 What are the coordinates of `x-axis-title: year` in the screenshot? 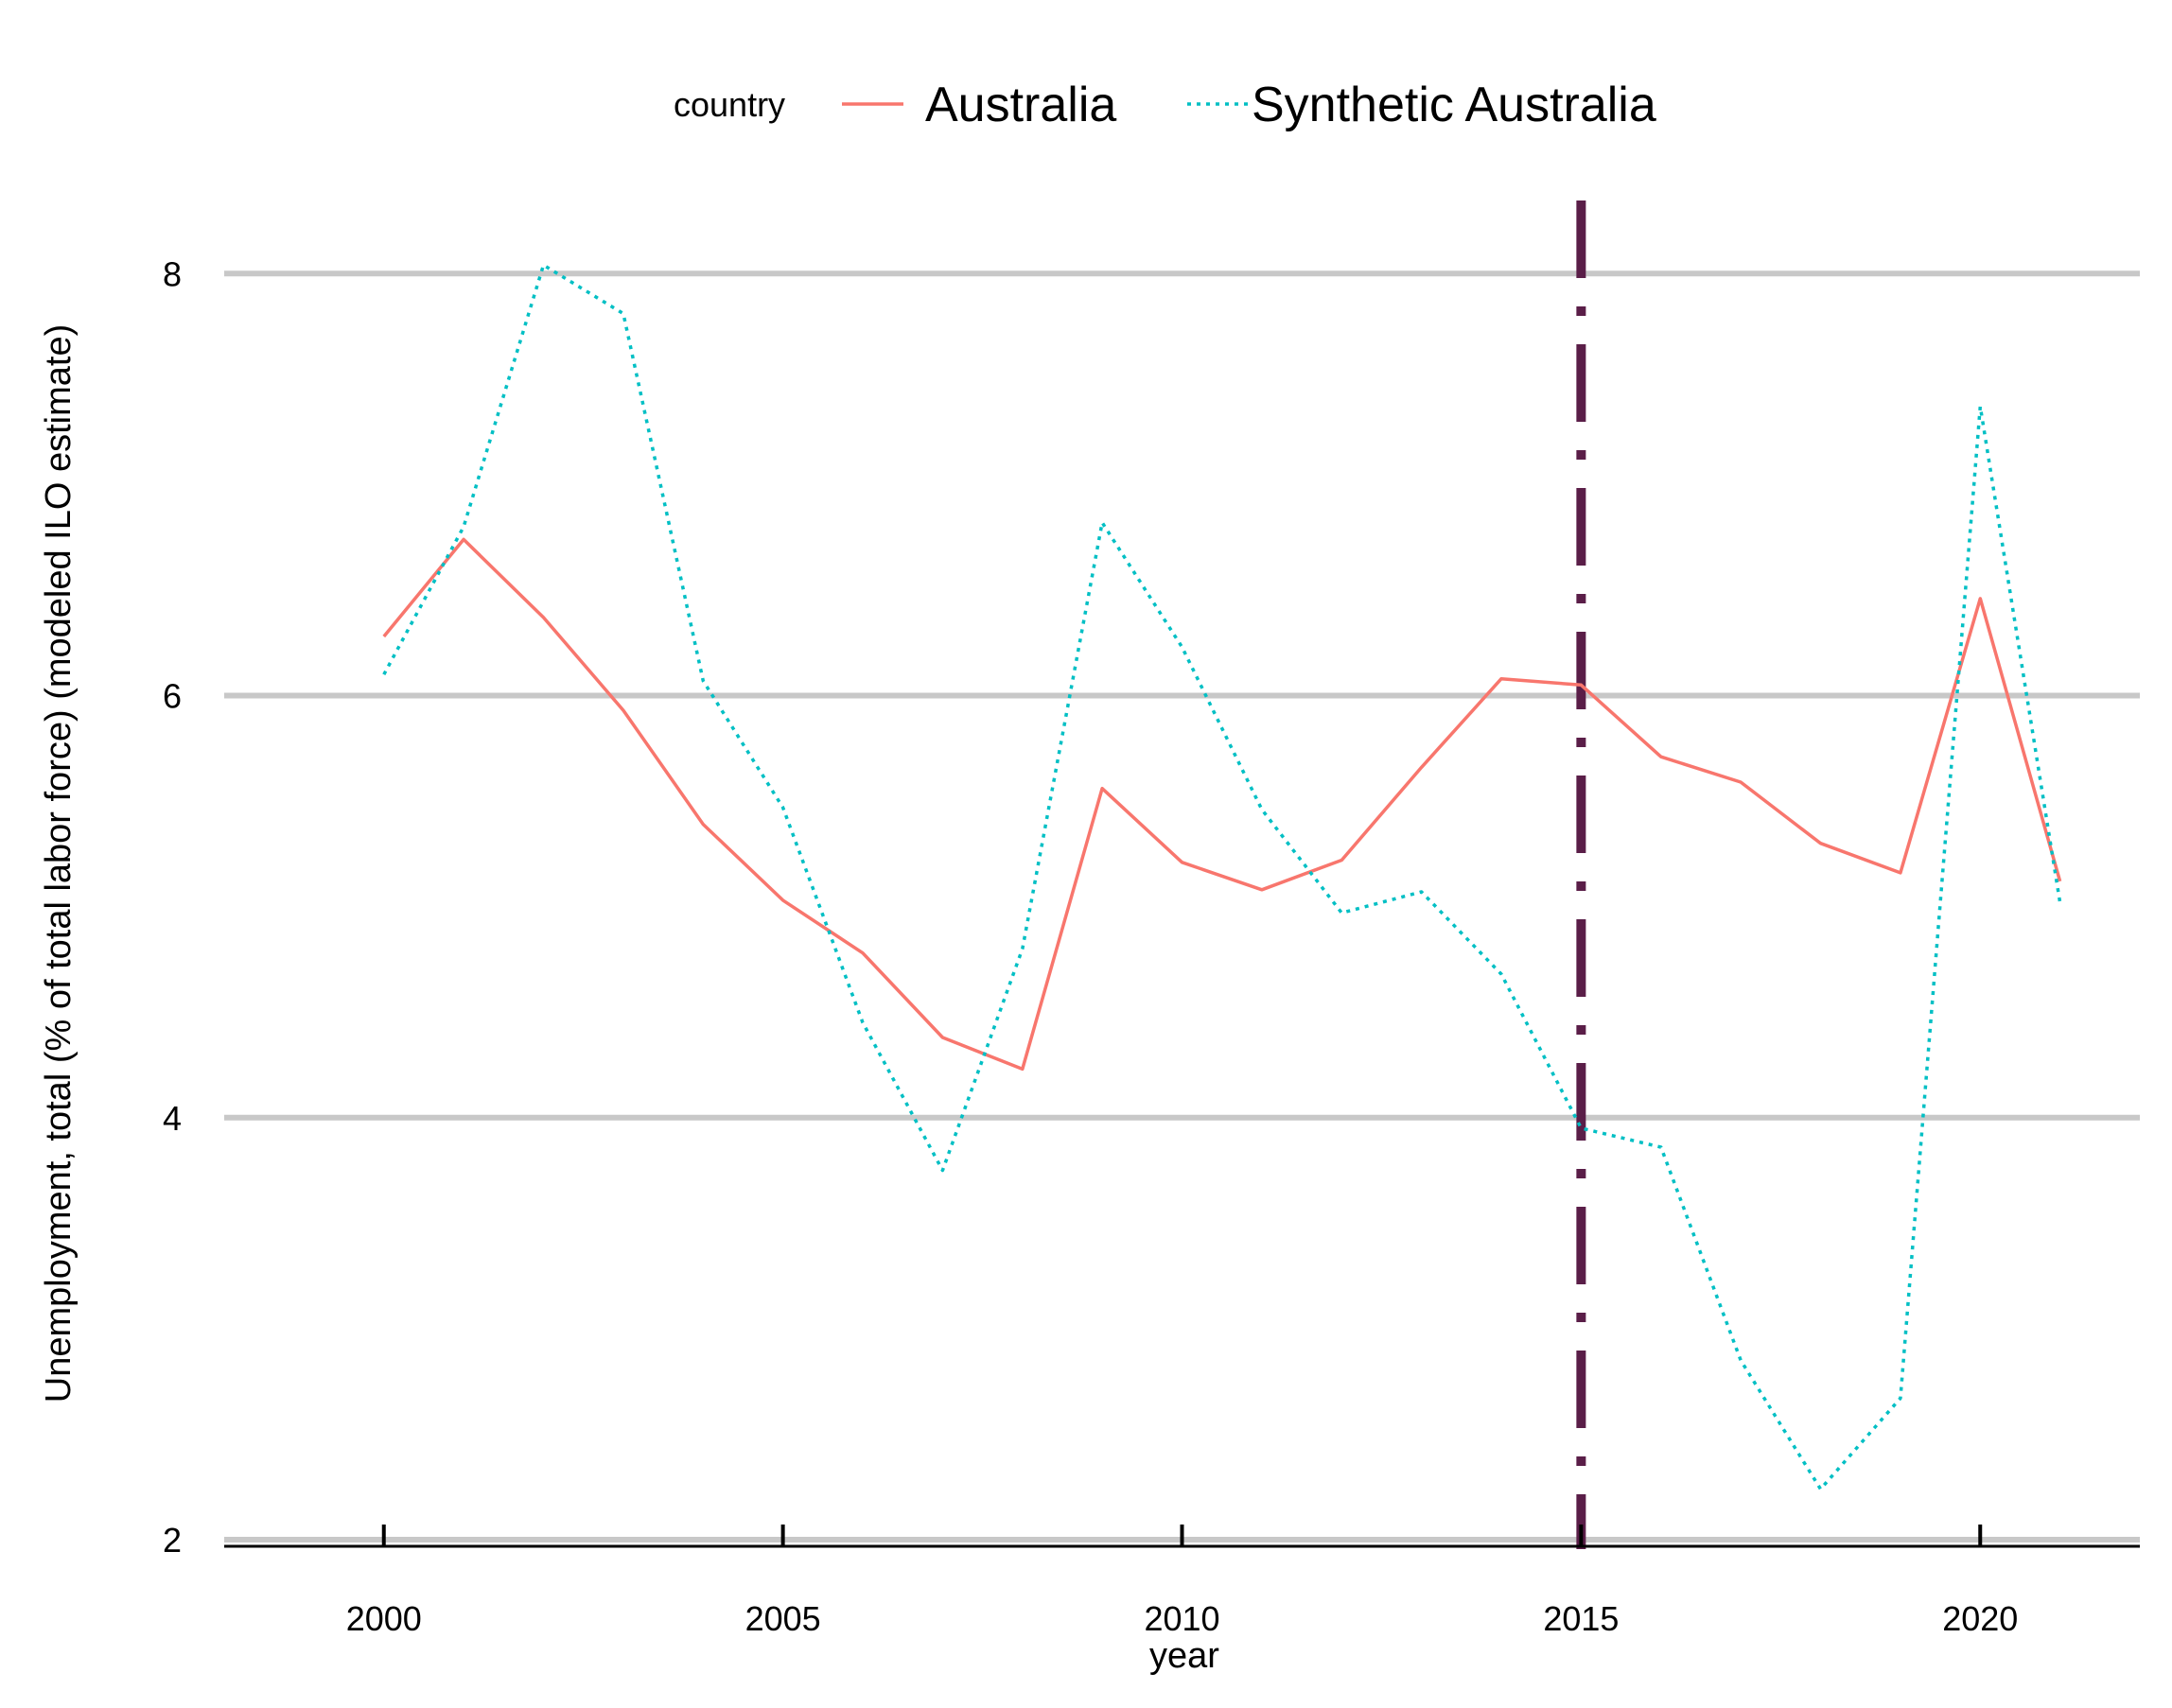 It's located at (1184, 1656).